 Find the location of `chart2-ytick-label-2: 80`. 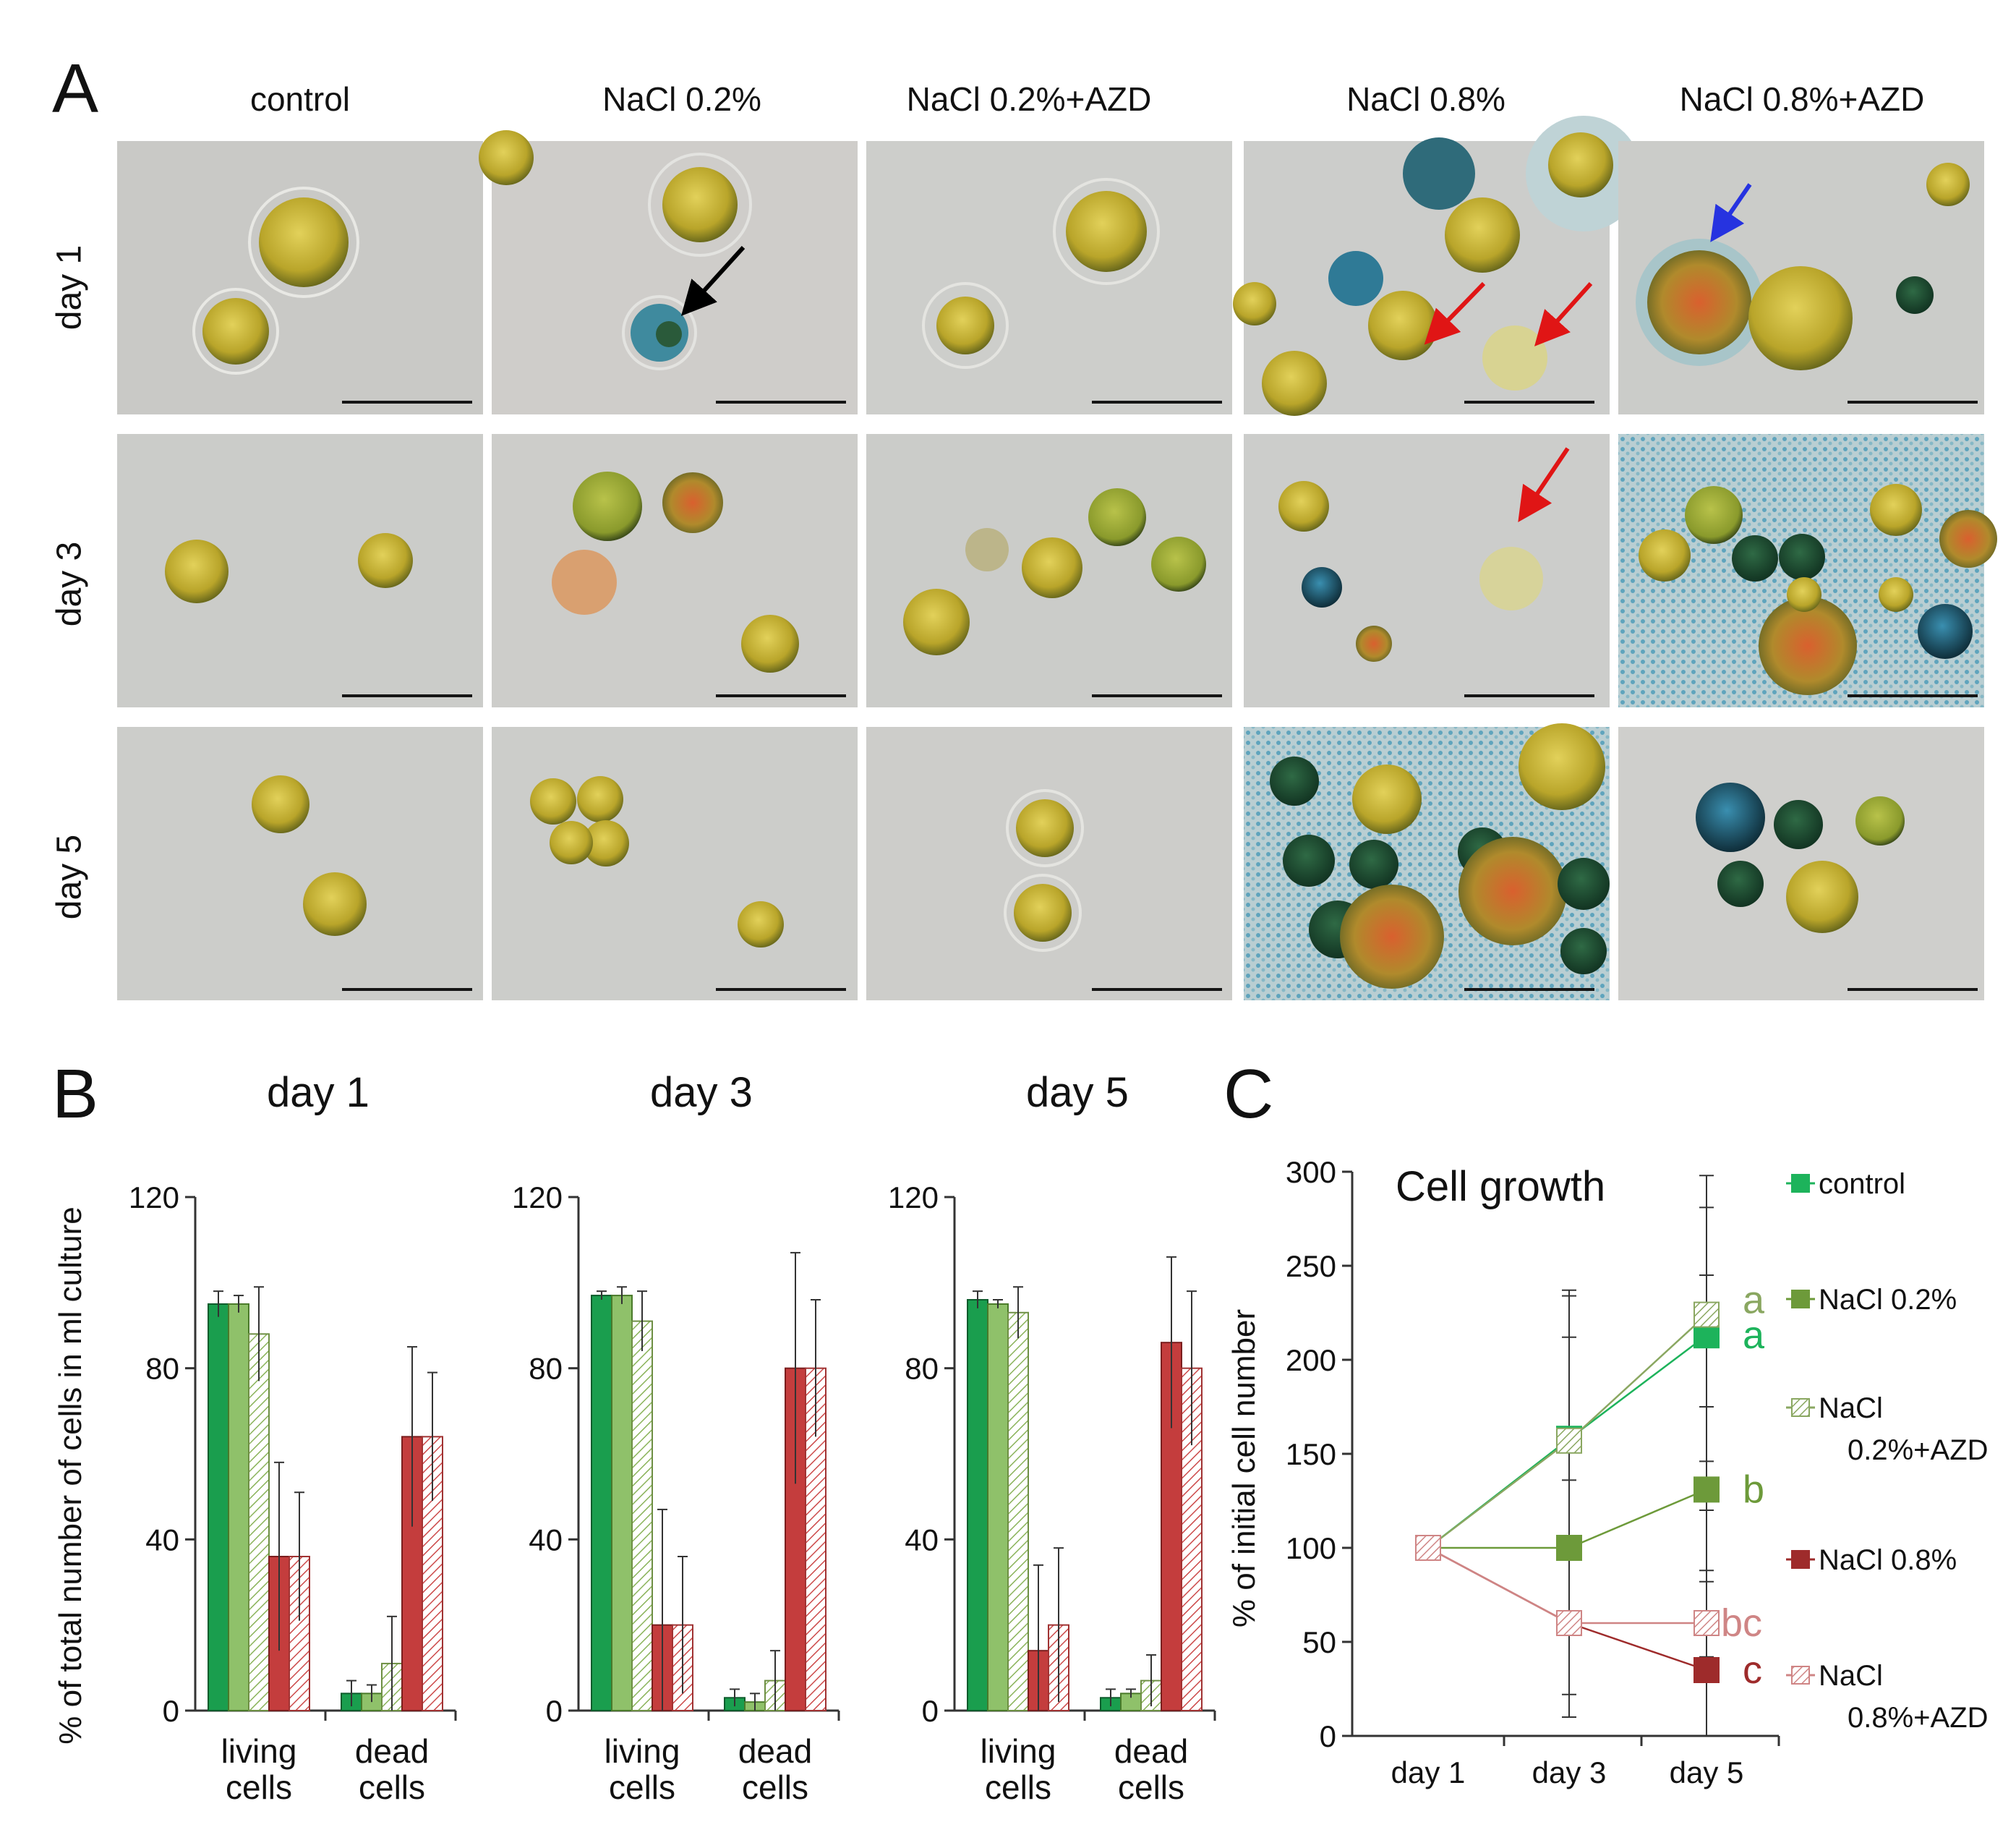

chart2-ytick-label-2: 80 is located at coordinates (922, 1369).